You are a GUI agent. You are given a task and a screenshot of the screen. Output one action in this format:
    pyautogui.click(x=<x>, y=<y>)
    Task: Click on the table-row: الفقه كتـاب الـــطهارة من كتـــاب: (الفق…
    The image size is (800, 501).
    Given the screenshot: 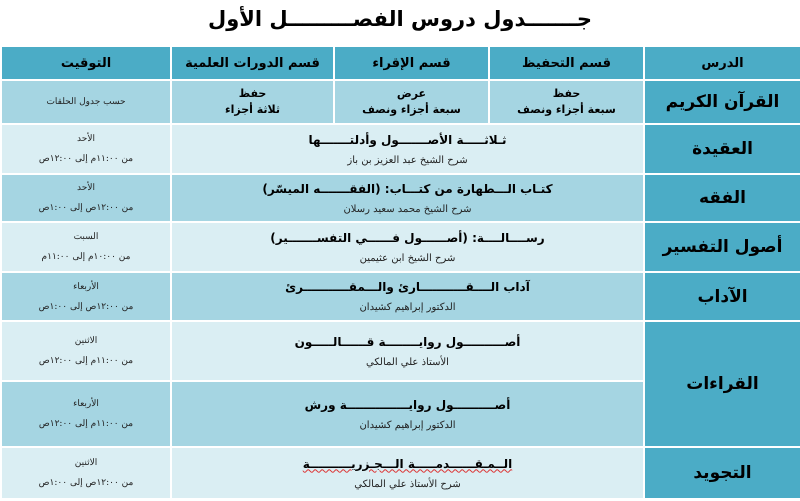 What is the action you would take?
    pyautogui.click(x=400, y=198)
    